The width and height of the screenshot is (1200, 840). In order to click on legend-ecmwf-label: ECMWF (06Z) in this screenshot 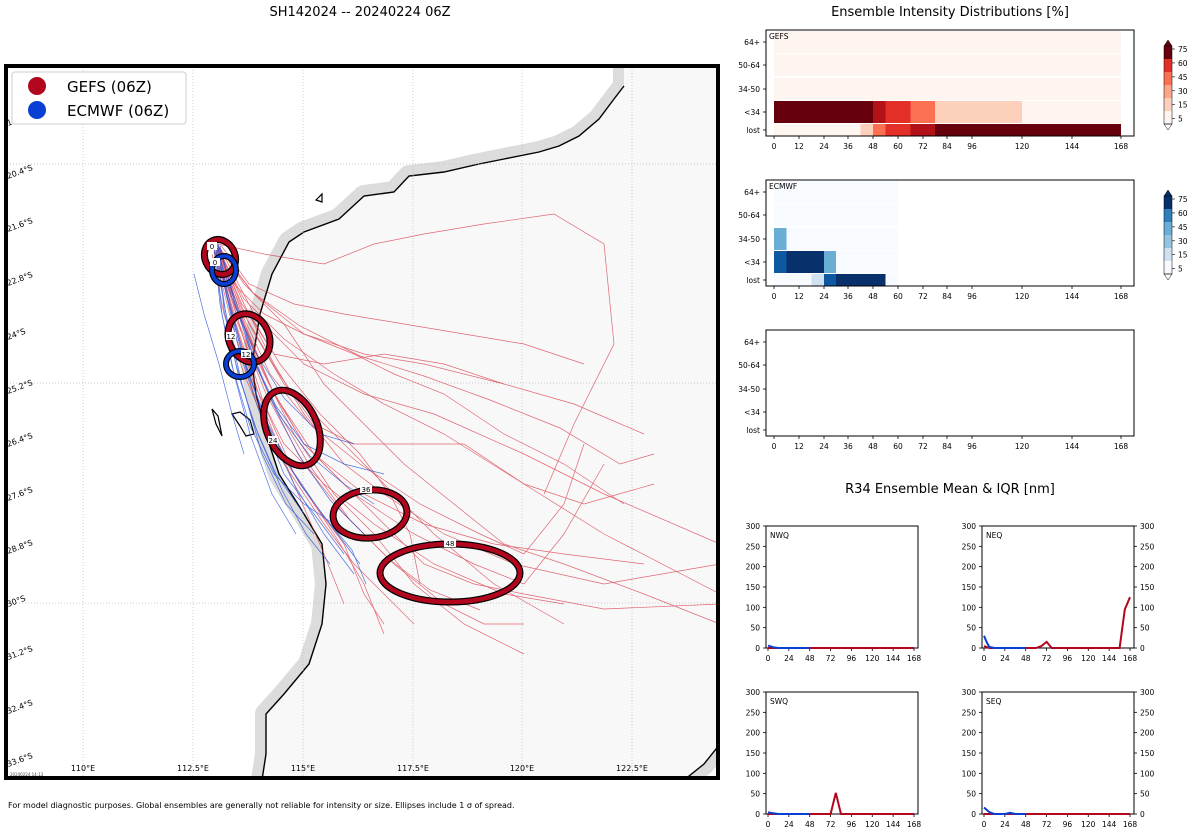, I will do `click(118, 111)`.